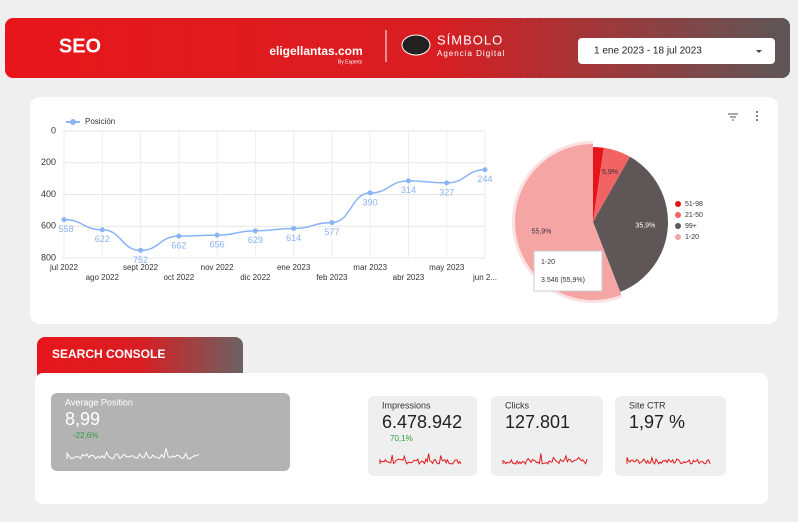 Image resolution: width=798 pixels, height=522 pixels. What do you see at coordinates (108, 354) in the screenshot?
I see `section-title: SEARCH CONSOLE` at bounding box center [108, 354].